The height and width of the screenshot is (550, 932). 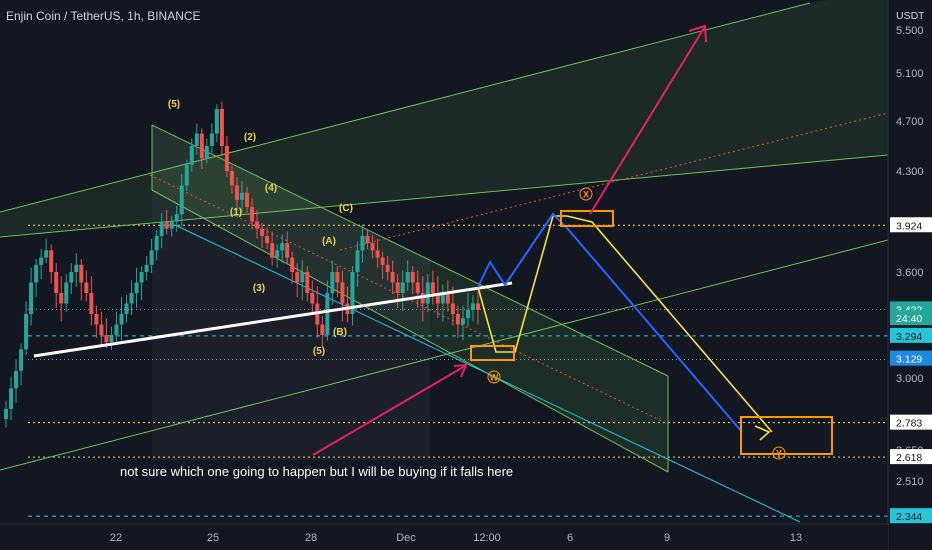 What do you see at coordinates (587, 218) in the screenshot?
I see `target-box-top` at bounding box center [587, 218].